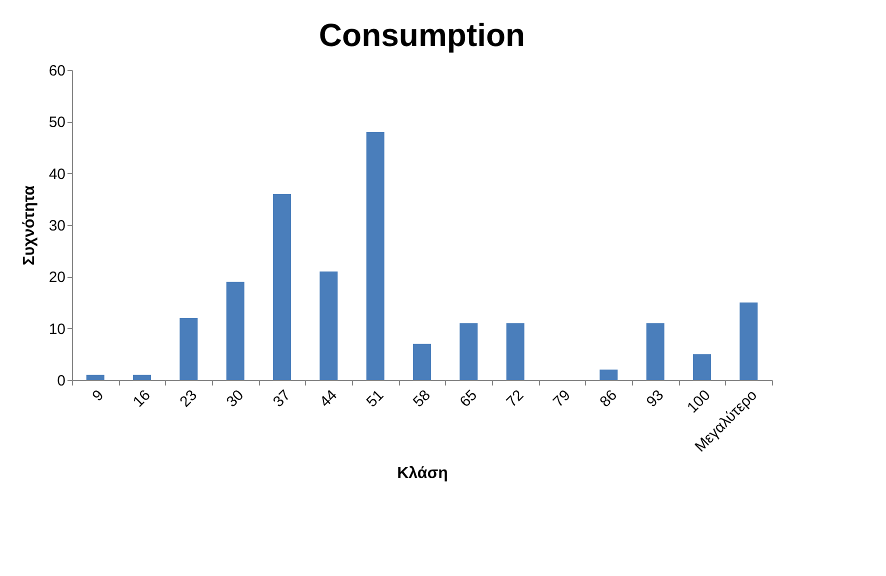  What do you see at coordinates (655, 398) in the screenshot?
I see `x-tick-label: 93` at bounding box center [655, 398].